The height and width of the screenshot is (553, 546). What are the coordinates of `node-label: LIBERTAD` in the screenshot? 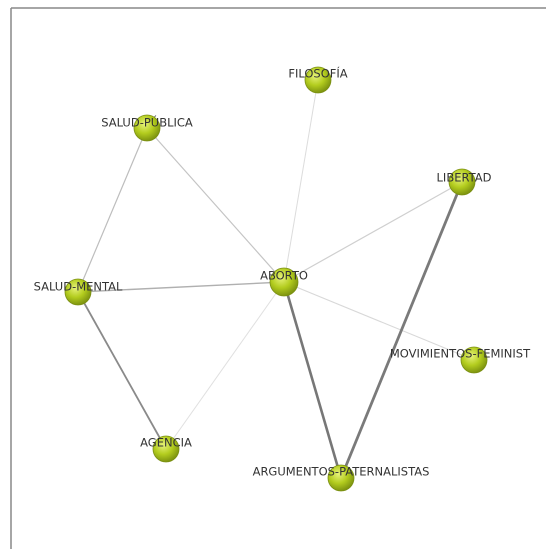 It's located at (464, 178).